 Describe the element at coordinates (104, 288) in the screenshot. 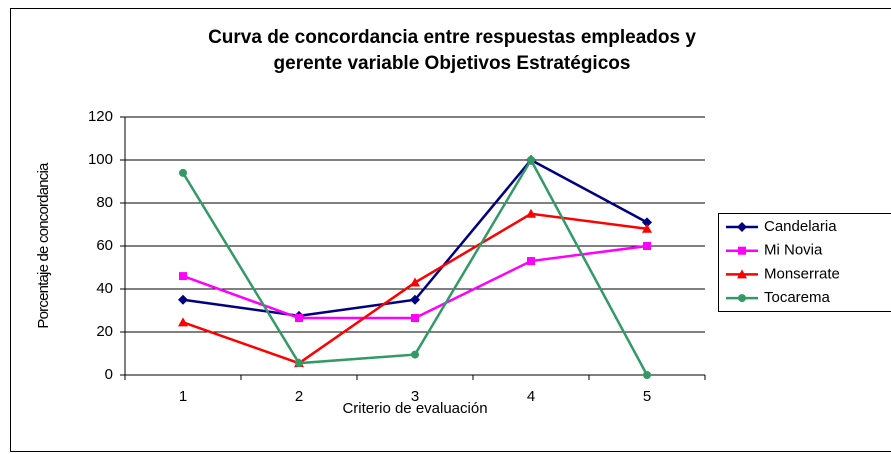

I see `y-tick-label: 40` at that location.